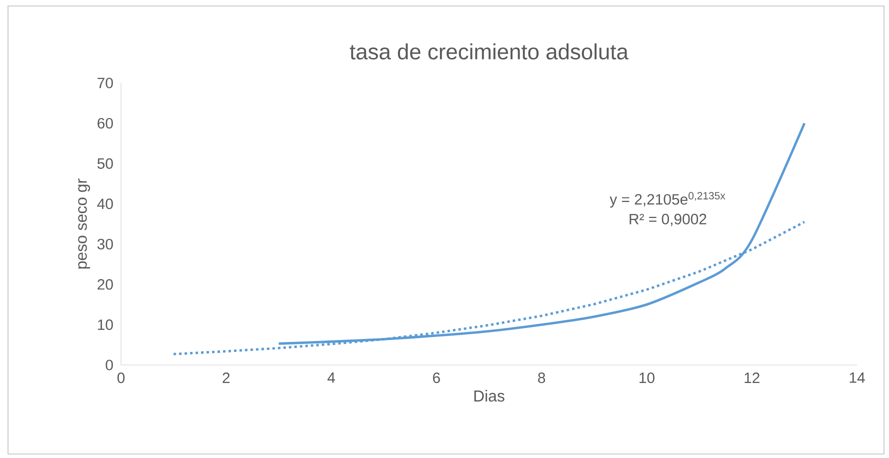 Image resolution: width=889 pixels, height=458 pixels. I want to click on x-tick-label: 8, so click(542, 378).